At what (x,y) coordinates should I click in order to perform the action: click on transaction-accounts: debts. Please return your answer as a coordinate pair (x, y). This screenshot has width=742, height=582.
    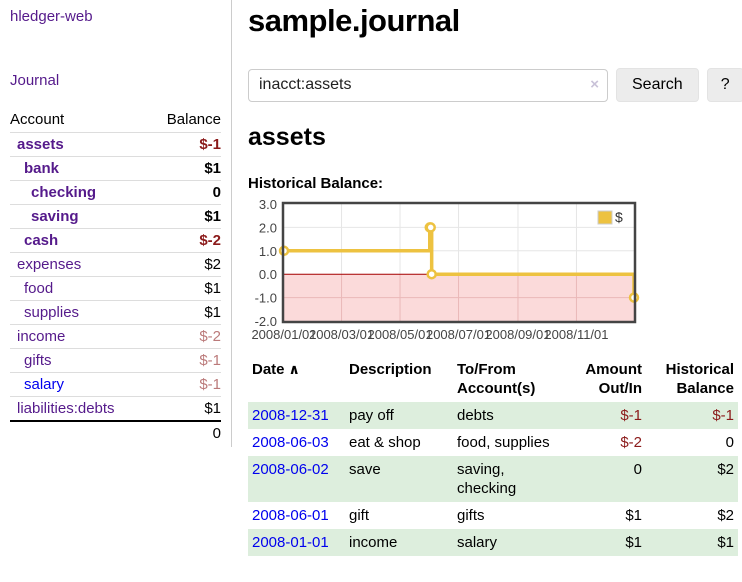
    Looking at the image, I should click on (509, 415).